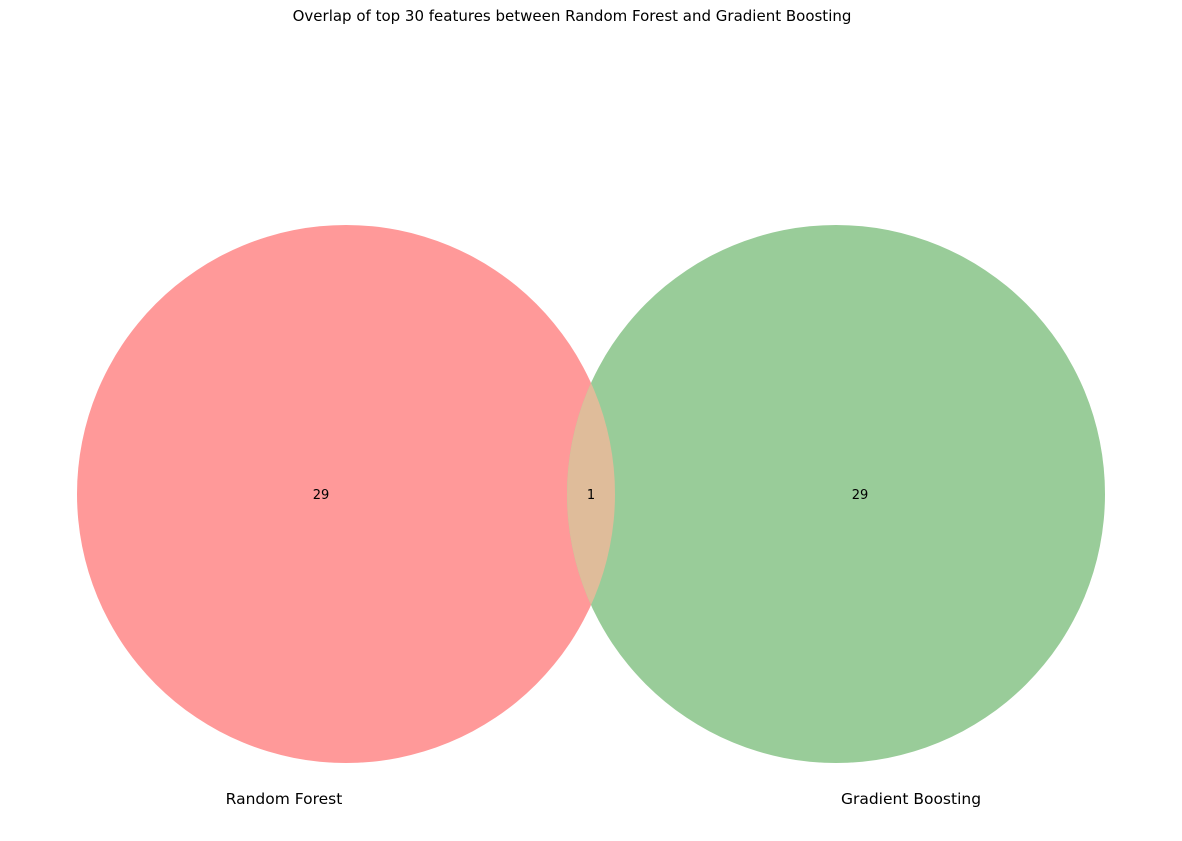  What do you see at coordinates (284, 799) in the screenshot?
I see `random-forest-label: Random Forest` at bounding box center [284, 799].